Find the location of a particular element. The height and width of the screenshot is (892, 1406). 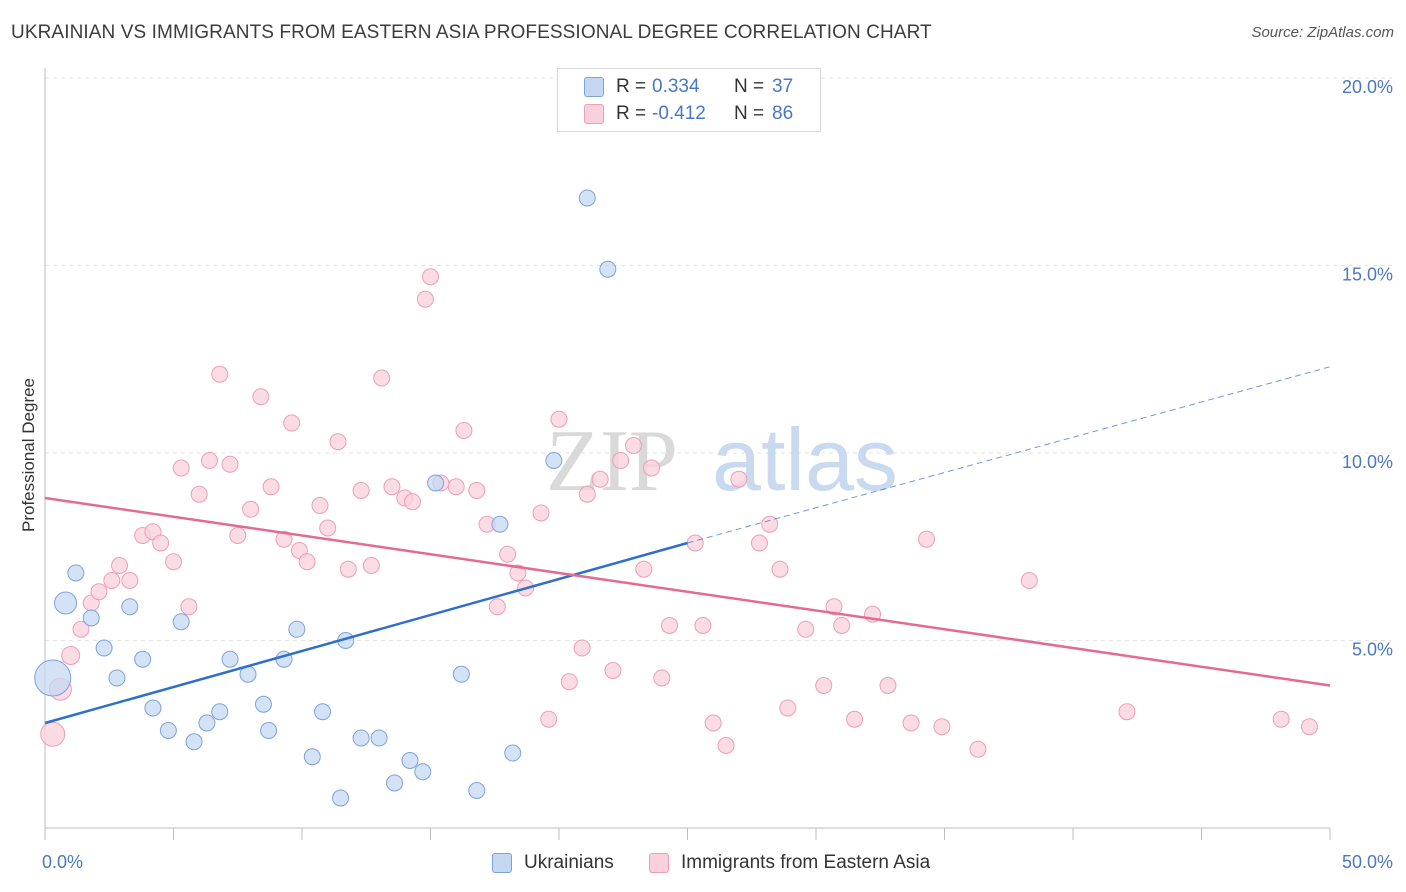

y-tick-label: 5.0% is located at coordinates (1372, 650).